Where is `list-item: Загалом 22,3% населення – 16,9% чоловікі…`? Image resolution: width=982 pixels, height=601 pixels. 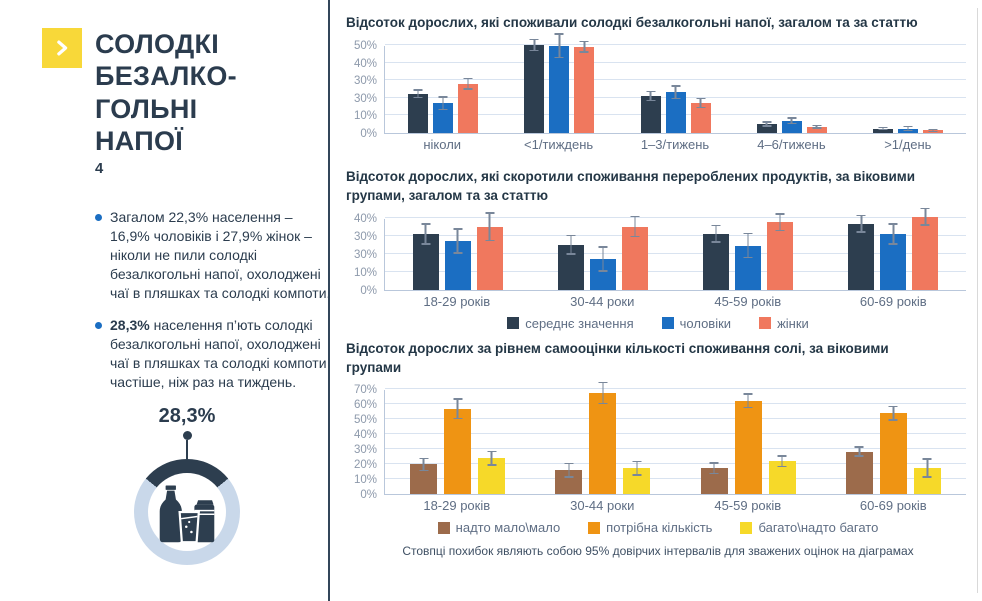
list-item: Загалом 22,3% населення – 16,9% чоловікі… is located at coordinates (215, 255).